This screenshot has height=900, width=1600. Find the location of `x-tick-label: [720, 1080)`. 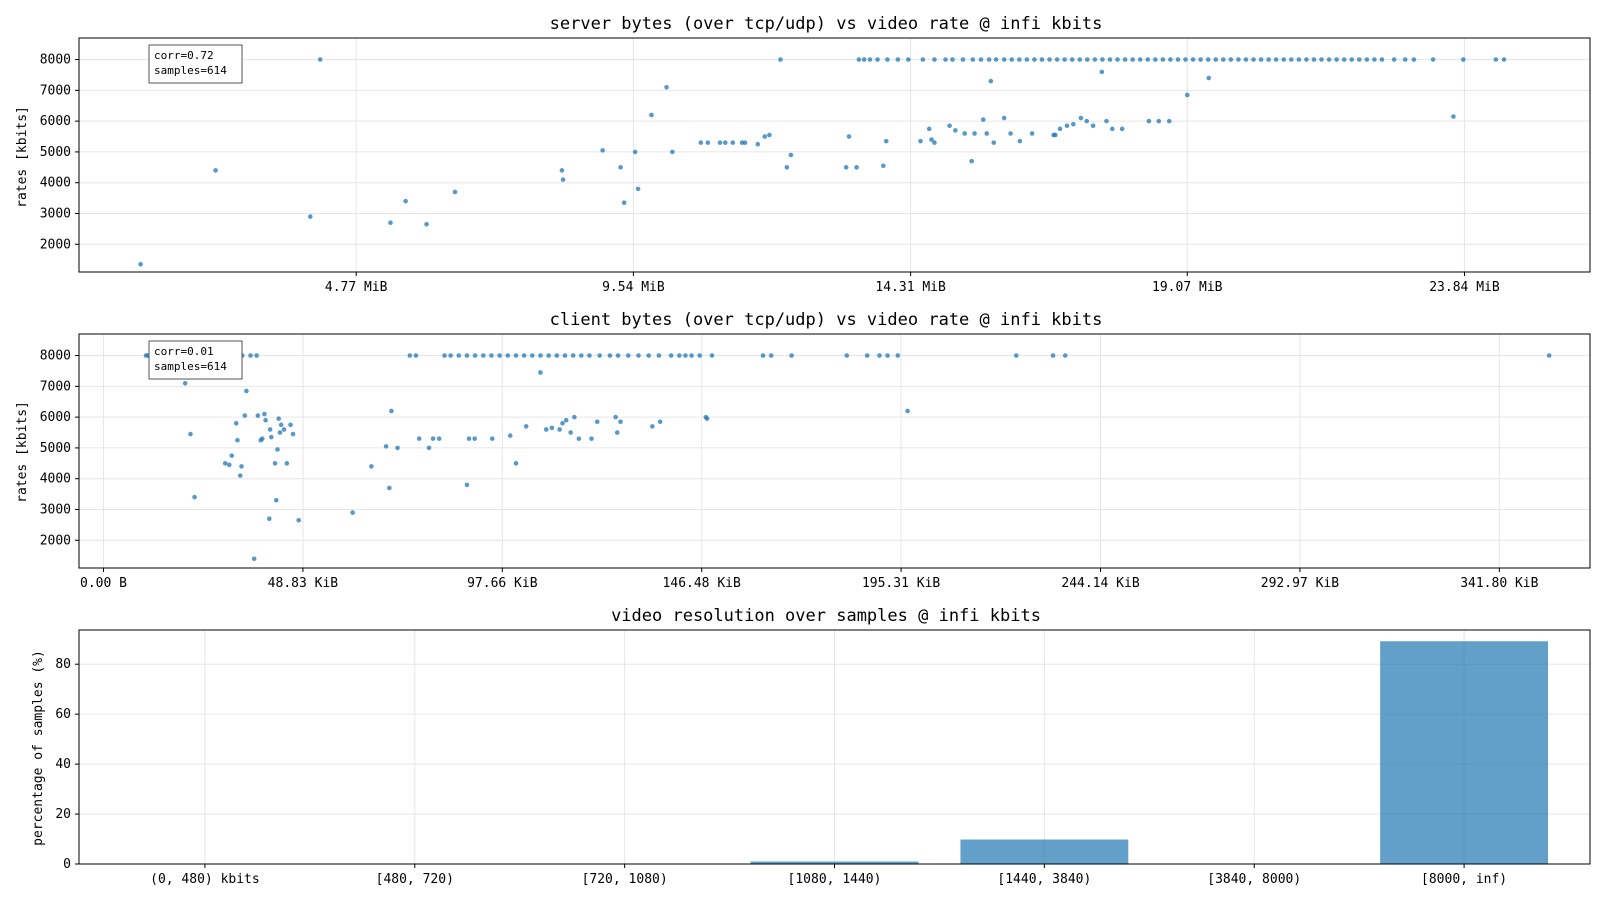

x-tick-label: [720, 1080) is located at coordinates (625, 879).